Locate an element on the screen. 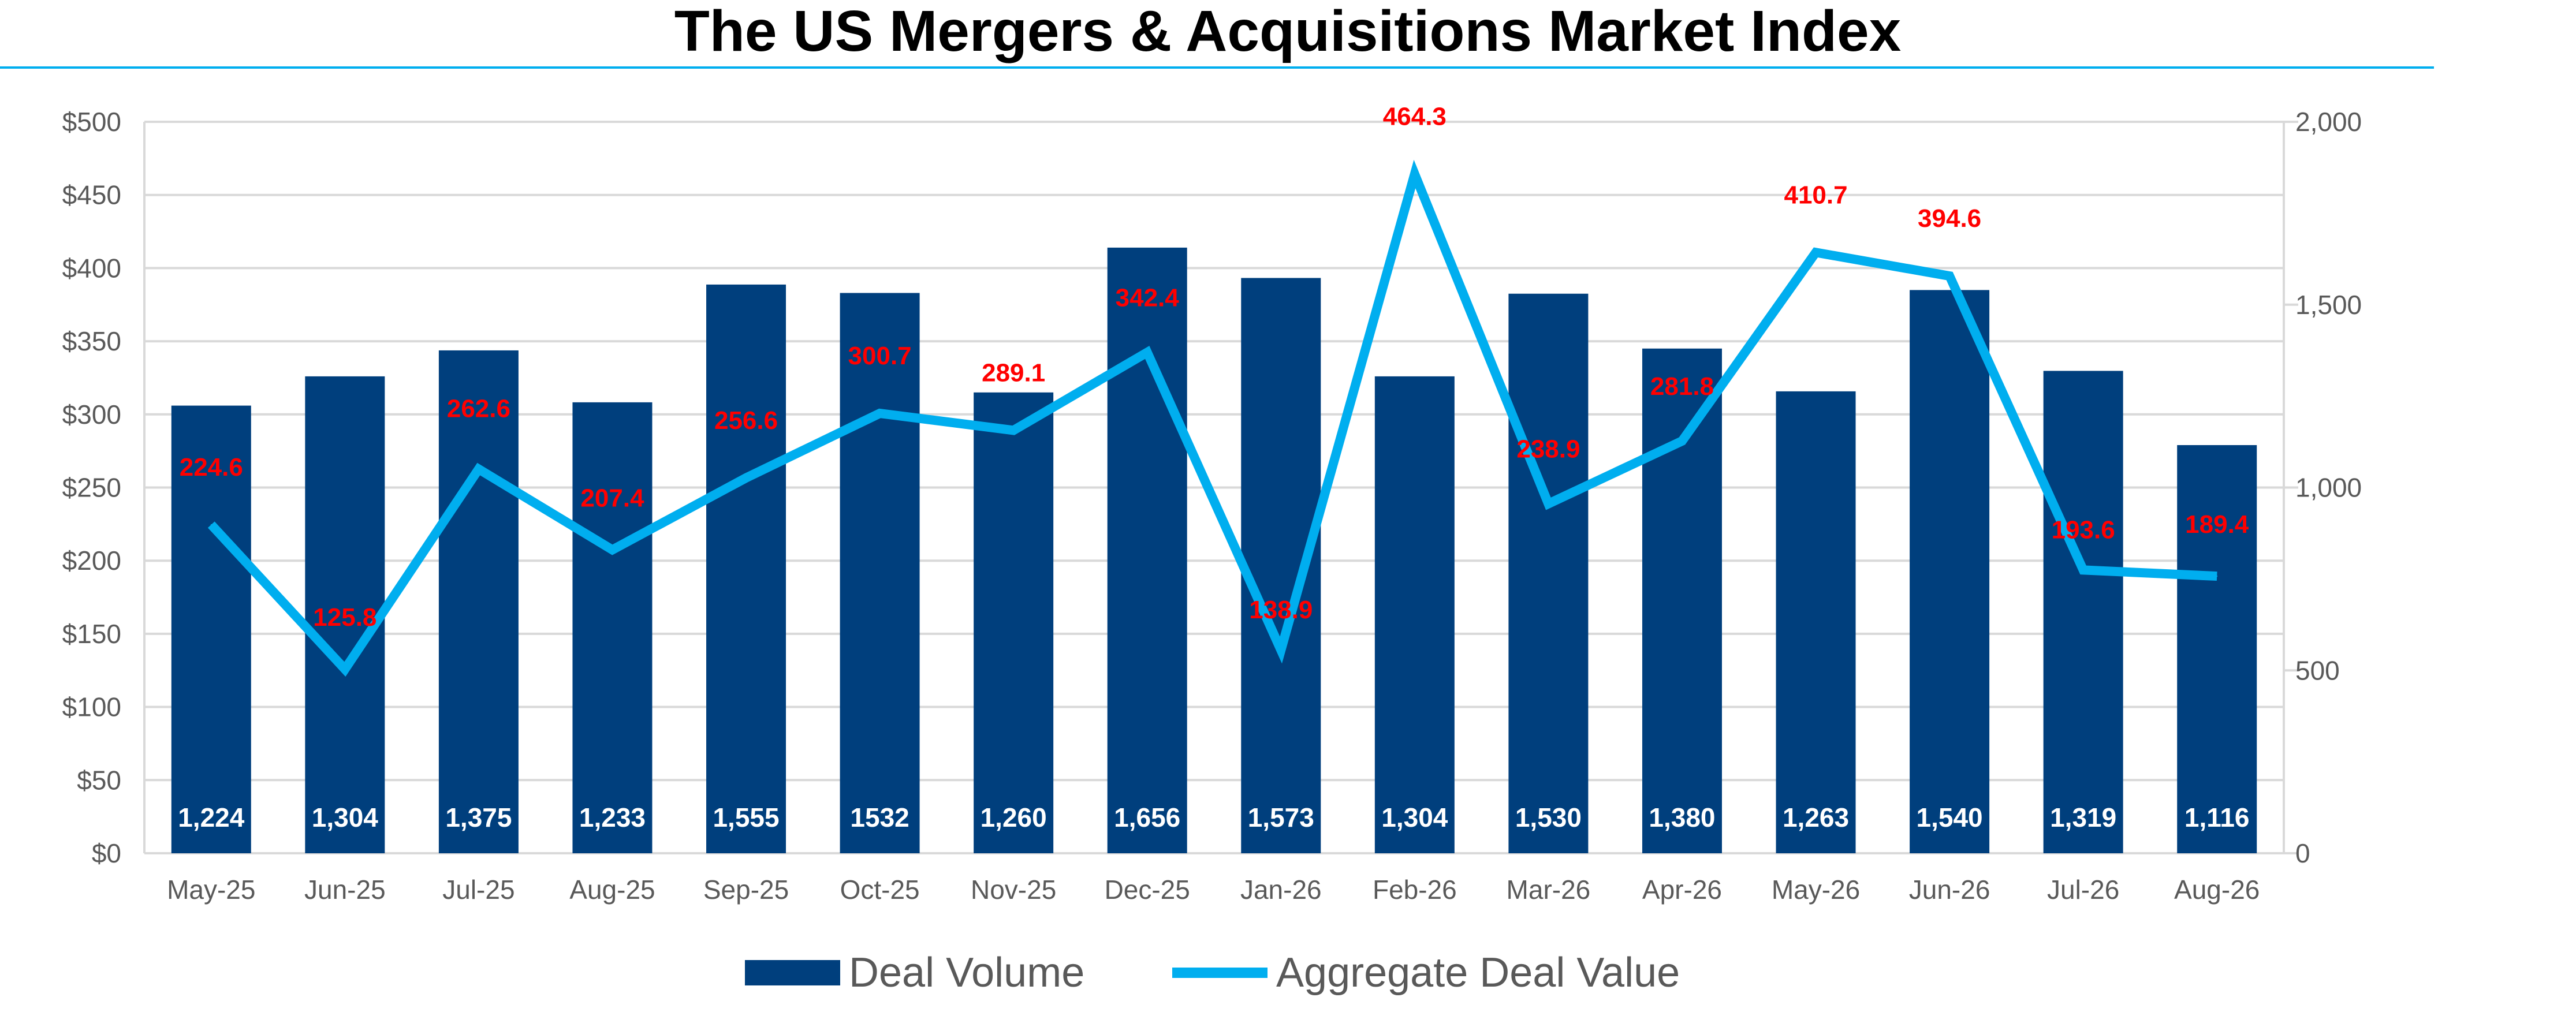 This screenshot has width=2576, height=1012. x-tick-label: Jul-25 is located at coordinates (478, 890).